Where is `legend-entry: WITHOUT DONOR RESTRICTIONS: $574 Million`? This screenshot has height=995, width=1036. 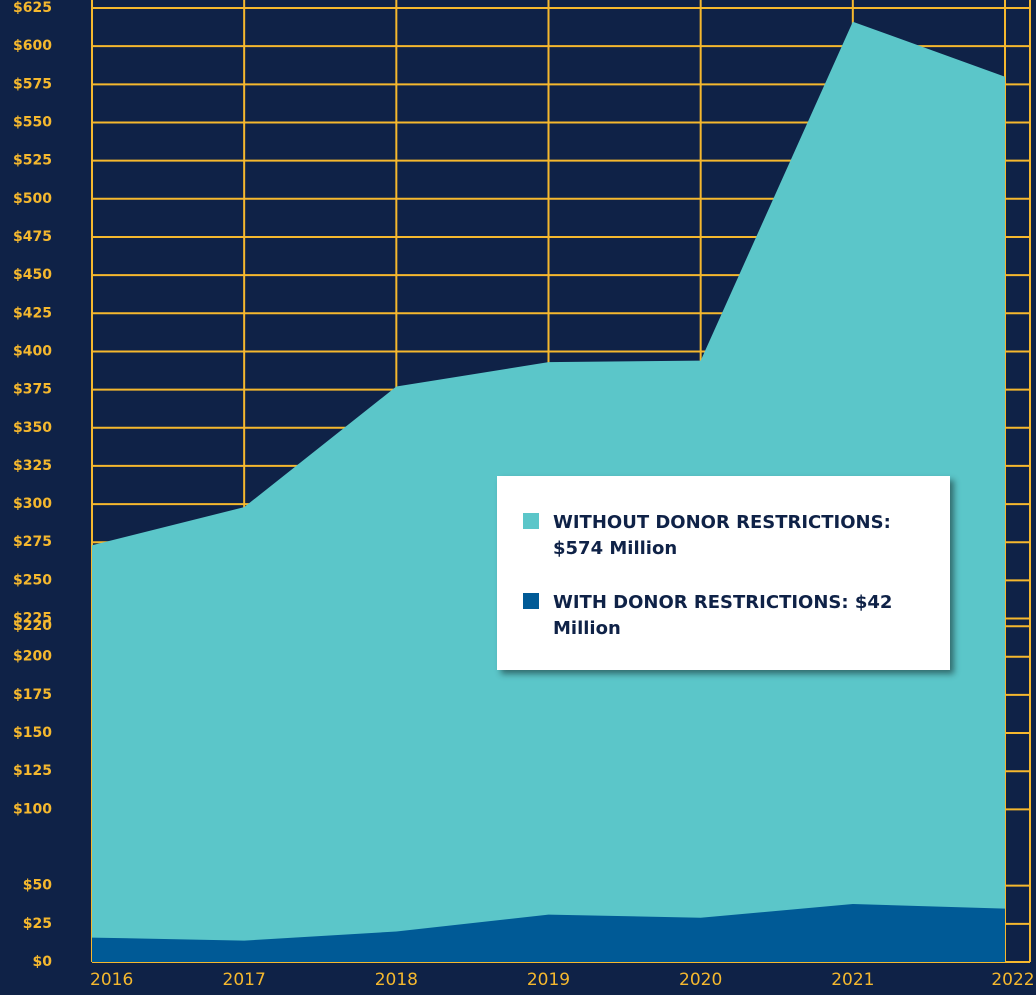
legend-entry: WITHOUT DONOR RESTRICTIONS: $574 Million is located at coordinates (726, 536).